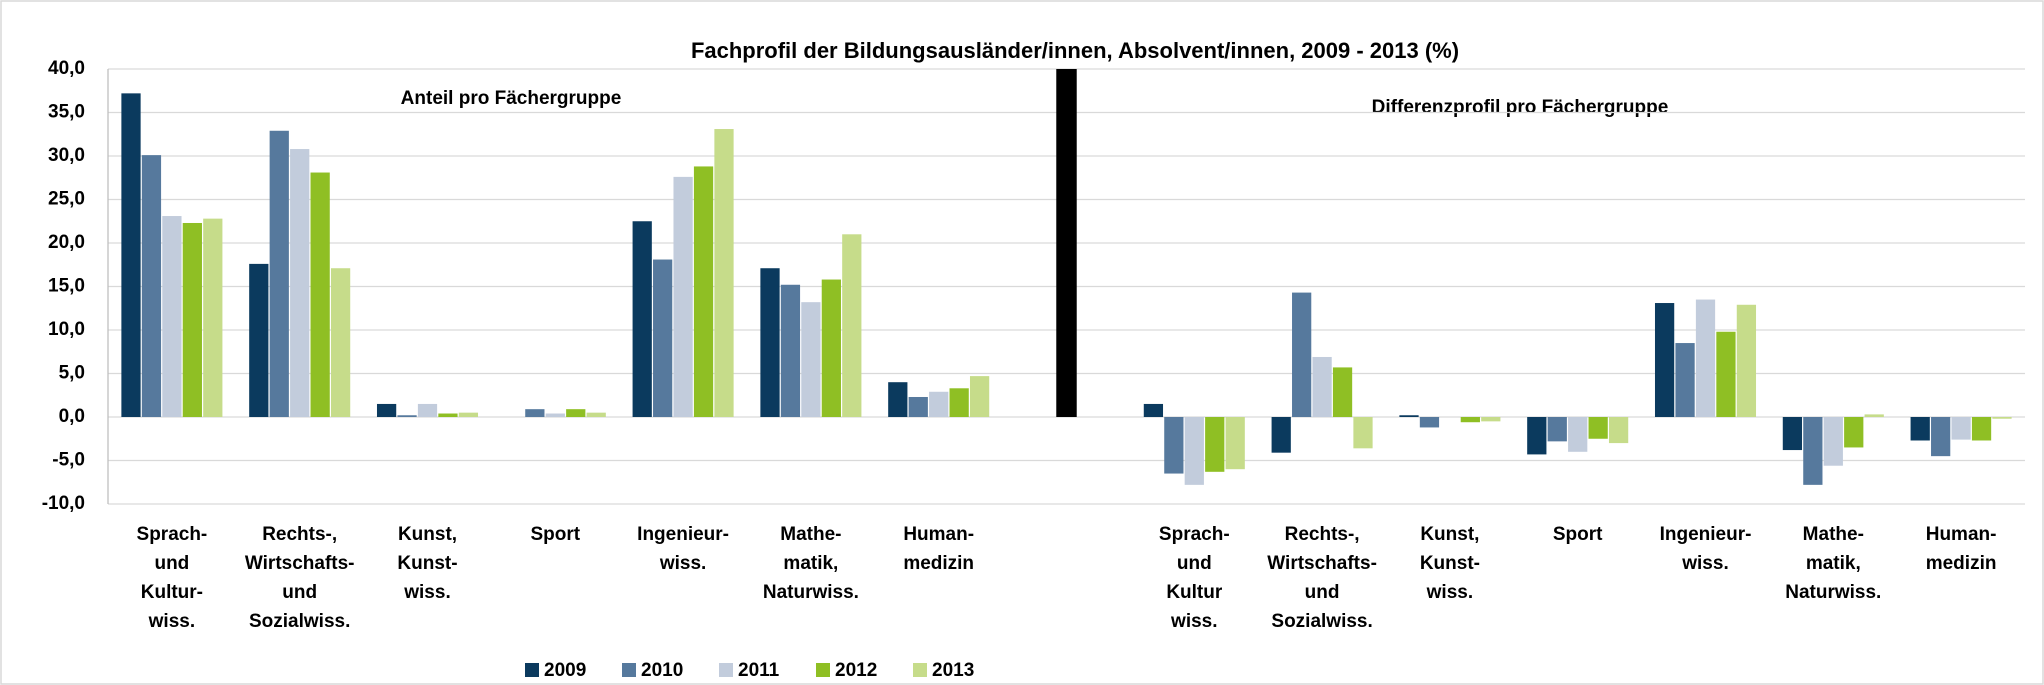  Describe the element at coordinates (953, 670) in the screenshot. I see `legend-label: 2013` at that location.